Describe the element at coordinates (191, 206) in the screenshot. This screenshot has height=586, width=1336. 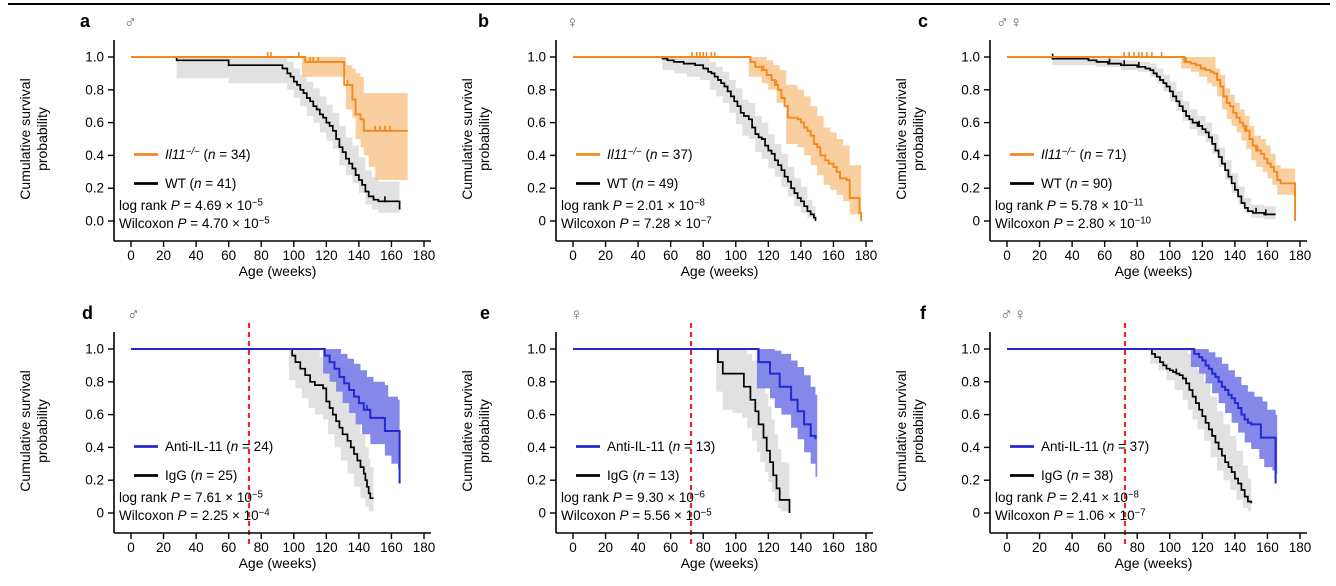
I see `log-rank-p-value: log rank P = 4.69 × 10−5` at that location.